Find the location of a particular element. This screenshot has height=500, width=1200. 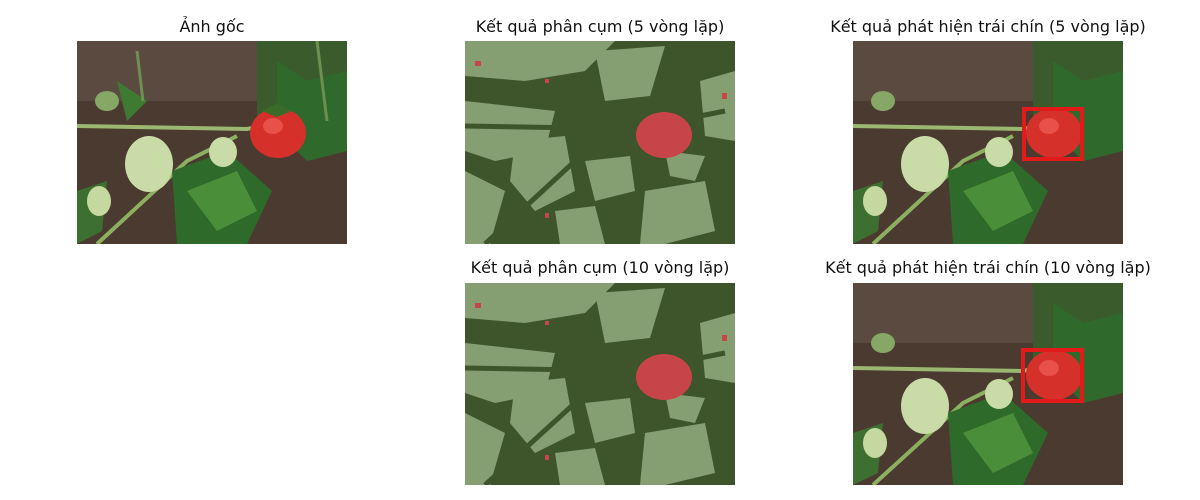

original-image-drawing is located at coordinates (212, 142).